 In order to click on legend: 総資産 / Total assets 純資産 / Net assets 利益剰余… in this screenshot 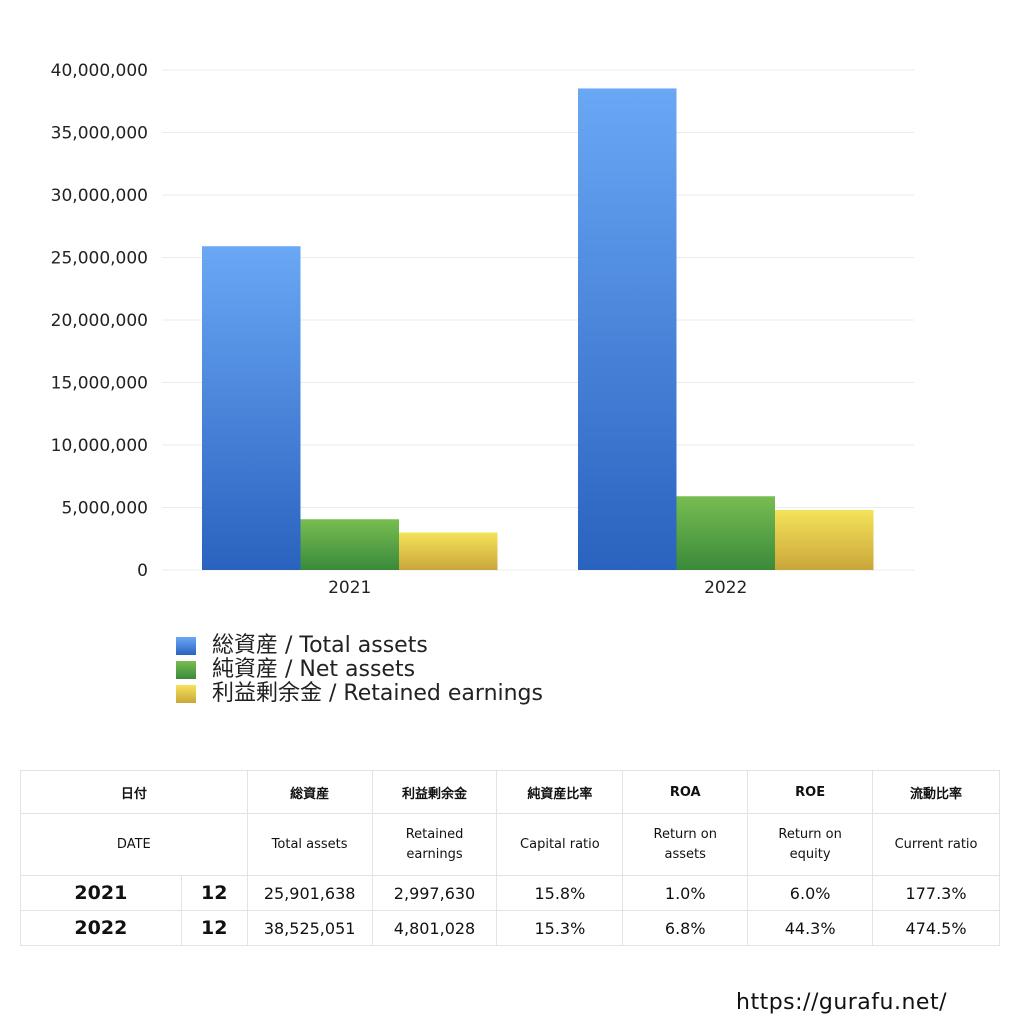, I will do `click(359, 670)`.